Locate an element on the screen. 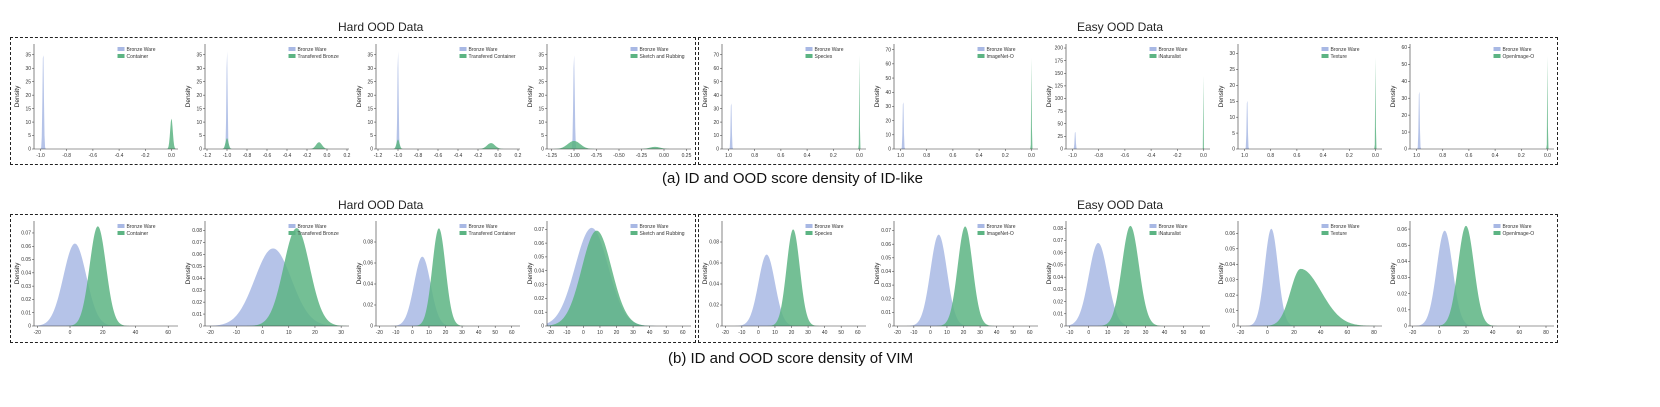 The height and width of the screenshot is (407, 1660). x-tick-label: 60 is located at coordinates (512, 333).